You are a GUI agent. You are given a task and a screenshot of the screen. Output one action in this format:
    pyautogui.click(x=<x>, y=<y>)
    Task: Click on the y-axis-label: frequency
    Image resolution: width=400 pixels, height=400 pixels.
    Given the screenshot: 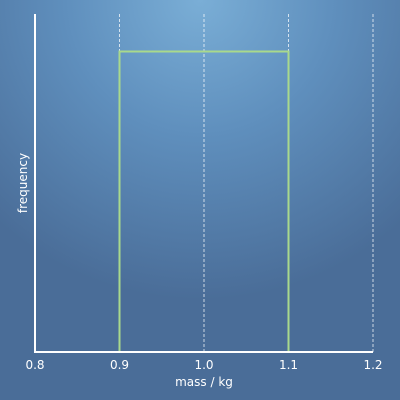 What is the action you would take?
    pyautogui.click(x=23, y=183)
    